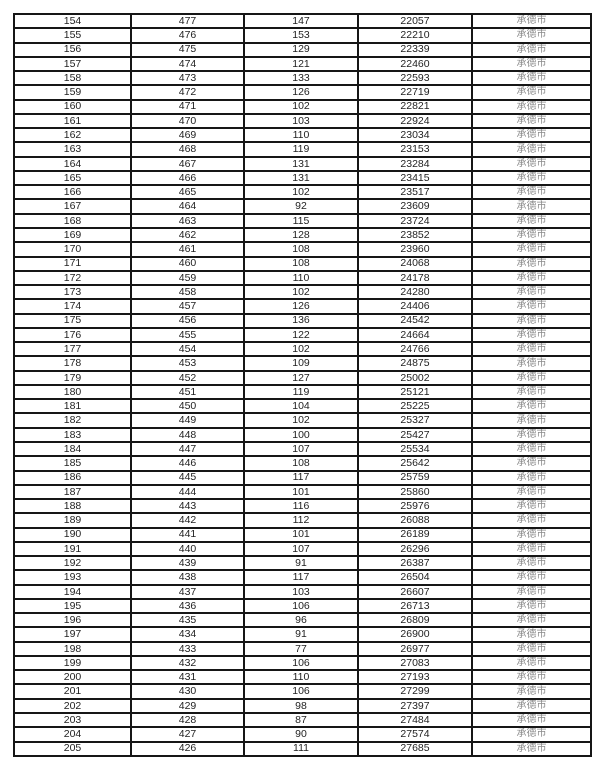 The image size is (600, 772). What do you see at coordinates (187, 235) in the screenshot?
I see `score-cell: 462` at bounding box center [187, 235].